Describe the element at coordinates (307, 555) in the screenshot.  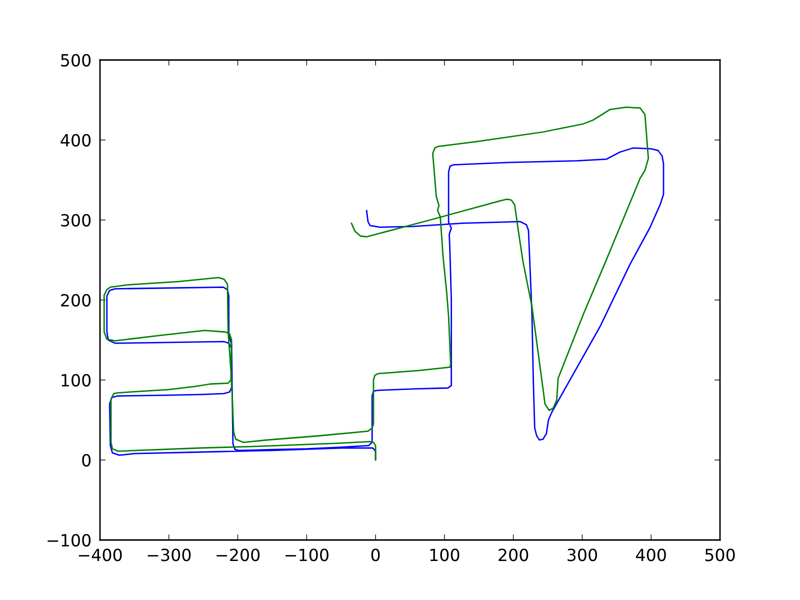
I see `x-tick-label: −100` at that location.